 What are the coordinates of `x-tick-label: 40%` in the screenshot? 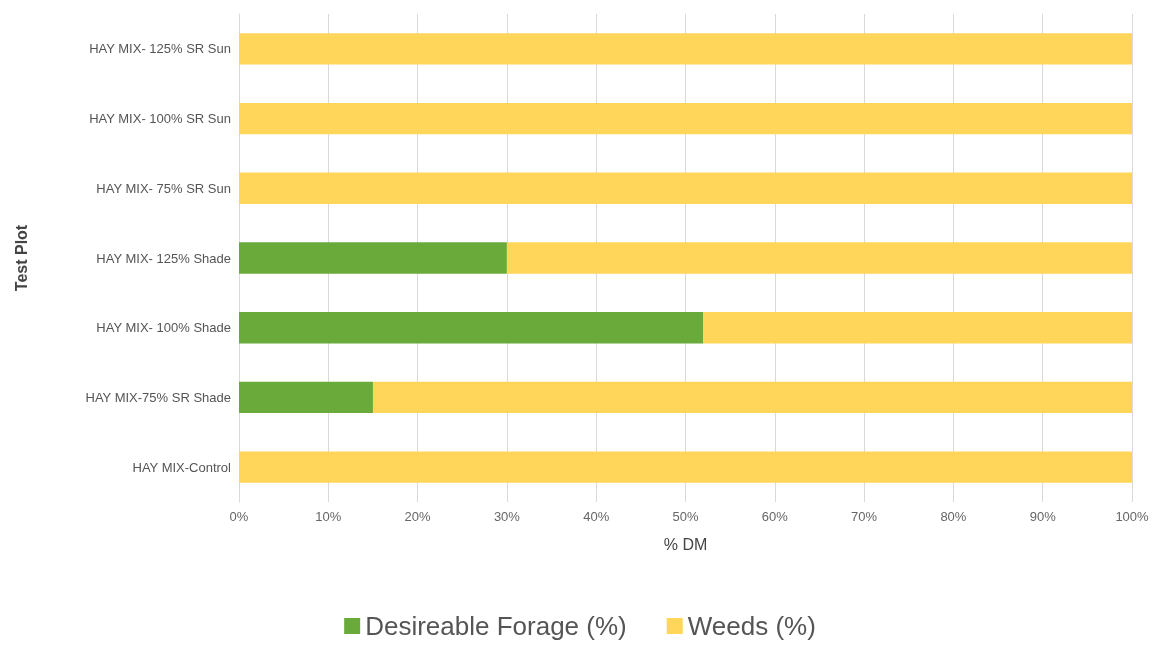 It's located at (596, 516).